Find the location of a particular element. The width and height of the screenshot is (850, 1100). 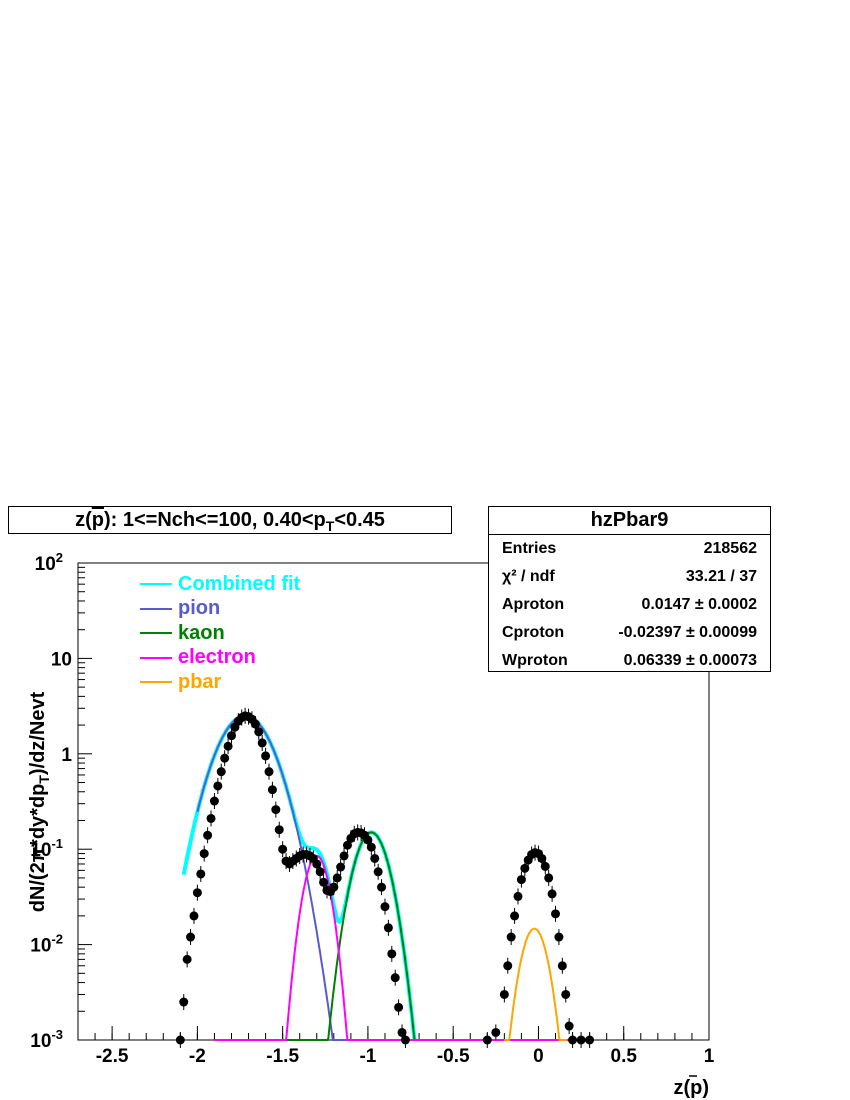

legend-item-pion: pion is located at coordinates (220, 609).